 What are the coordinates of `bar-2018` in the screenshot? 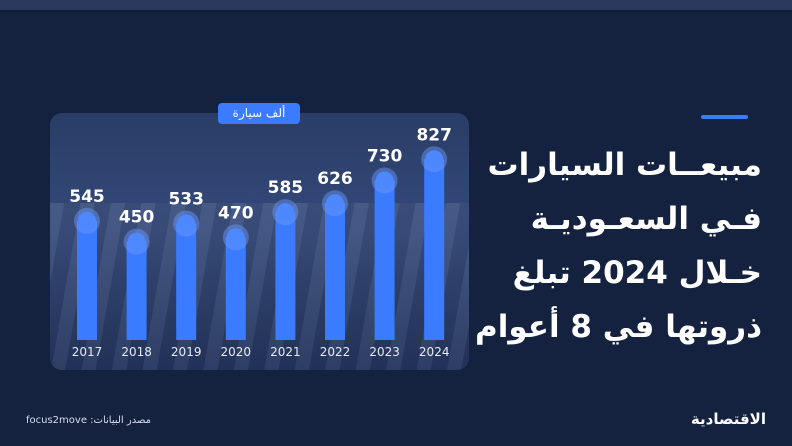 It's located at (136, 290).